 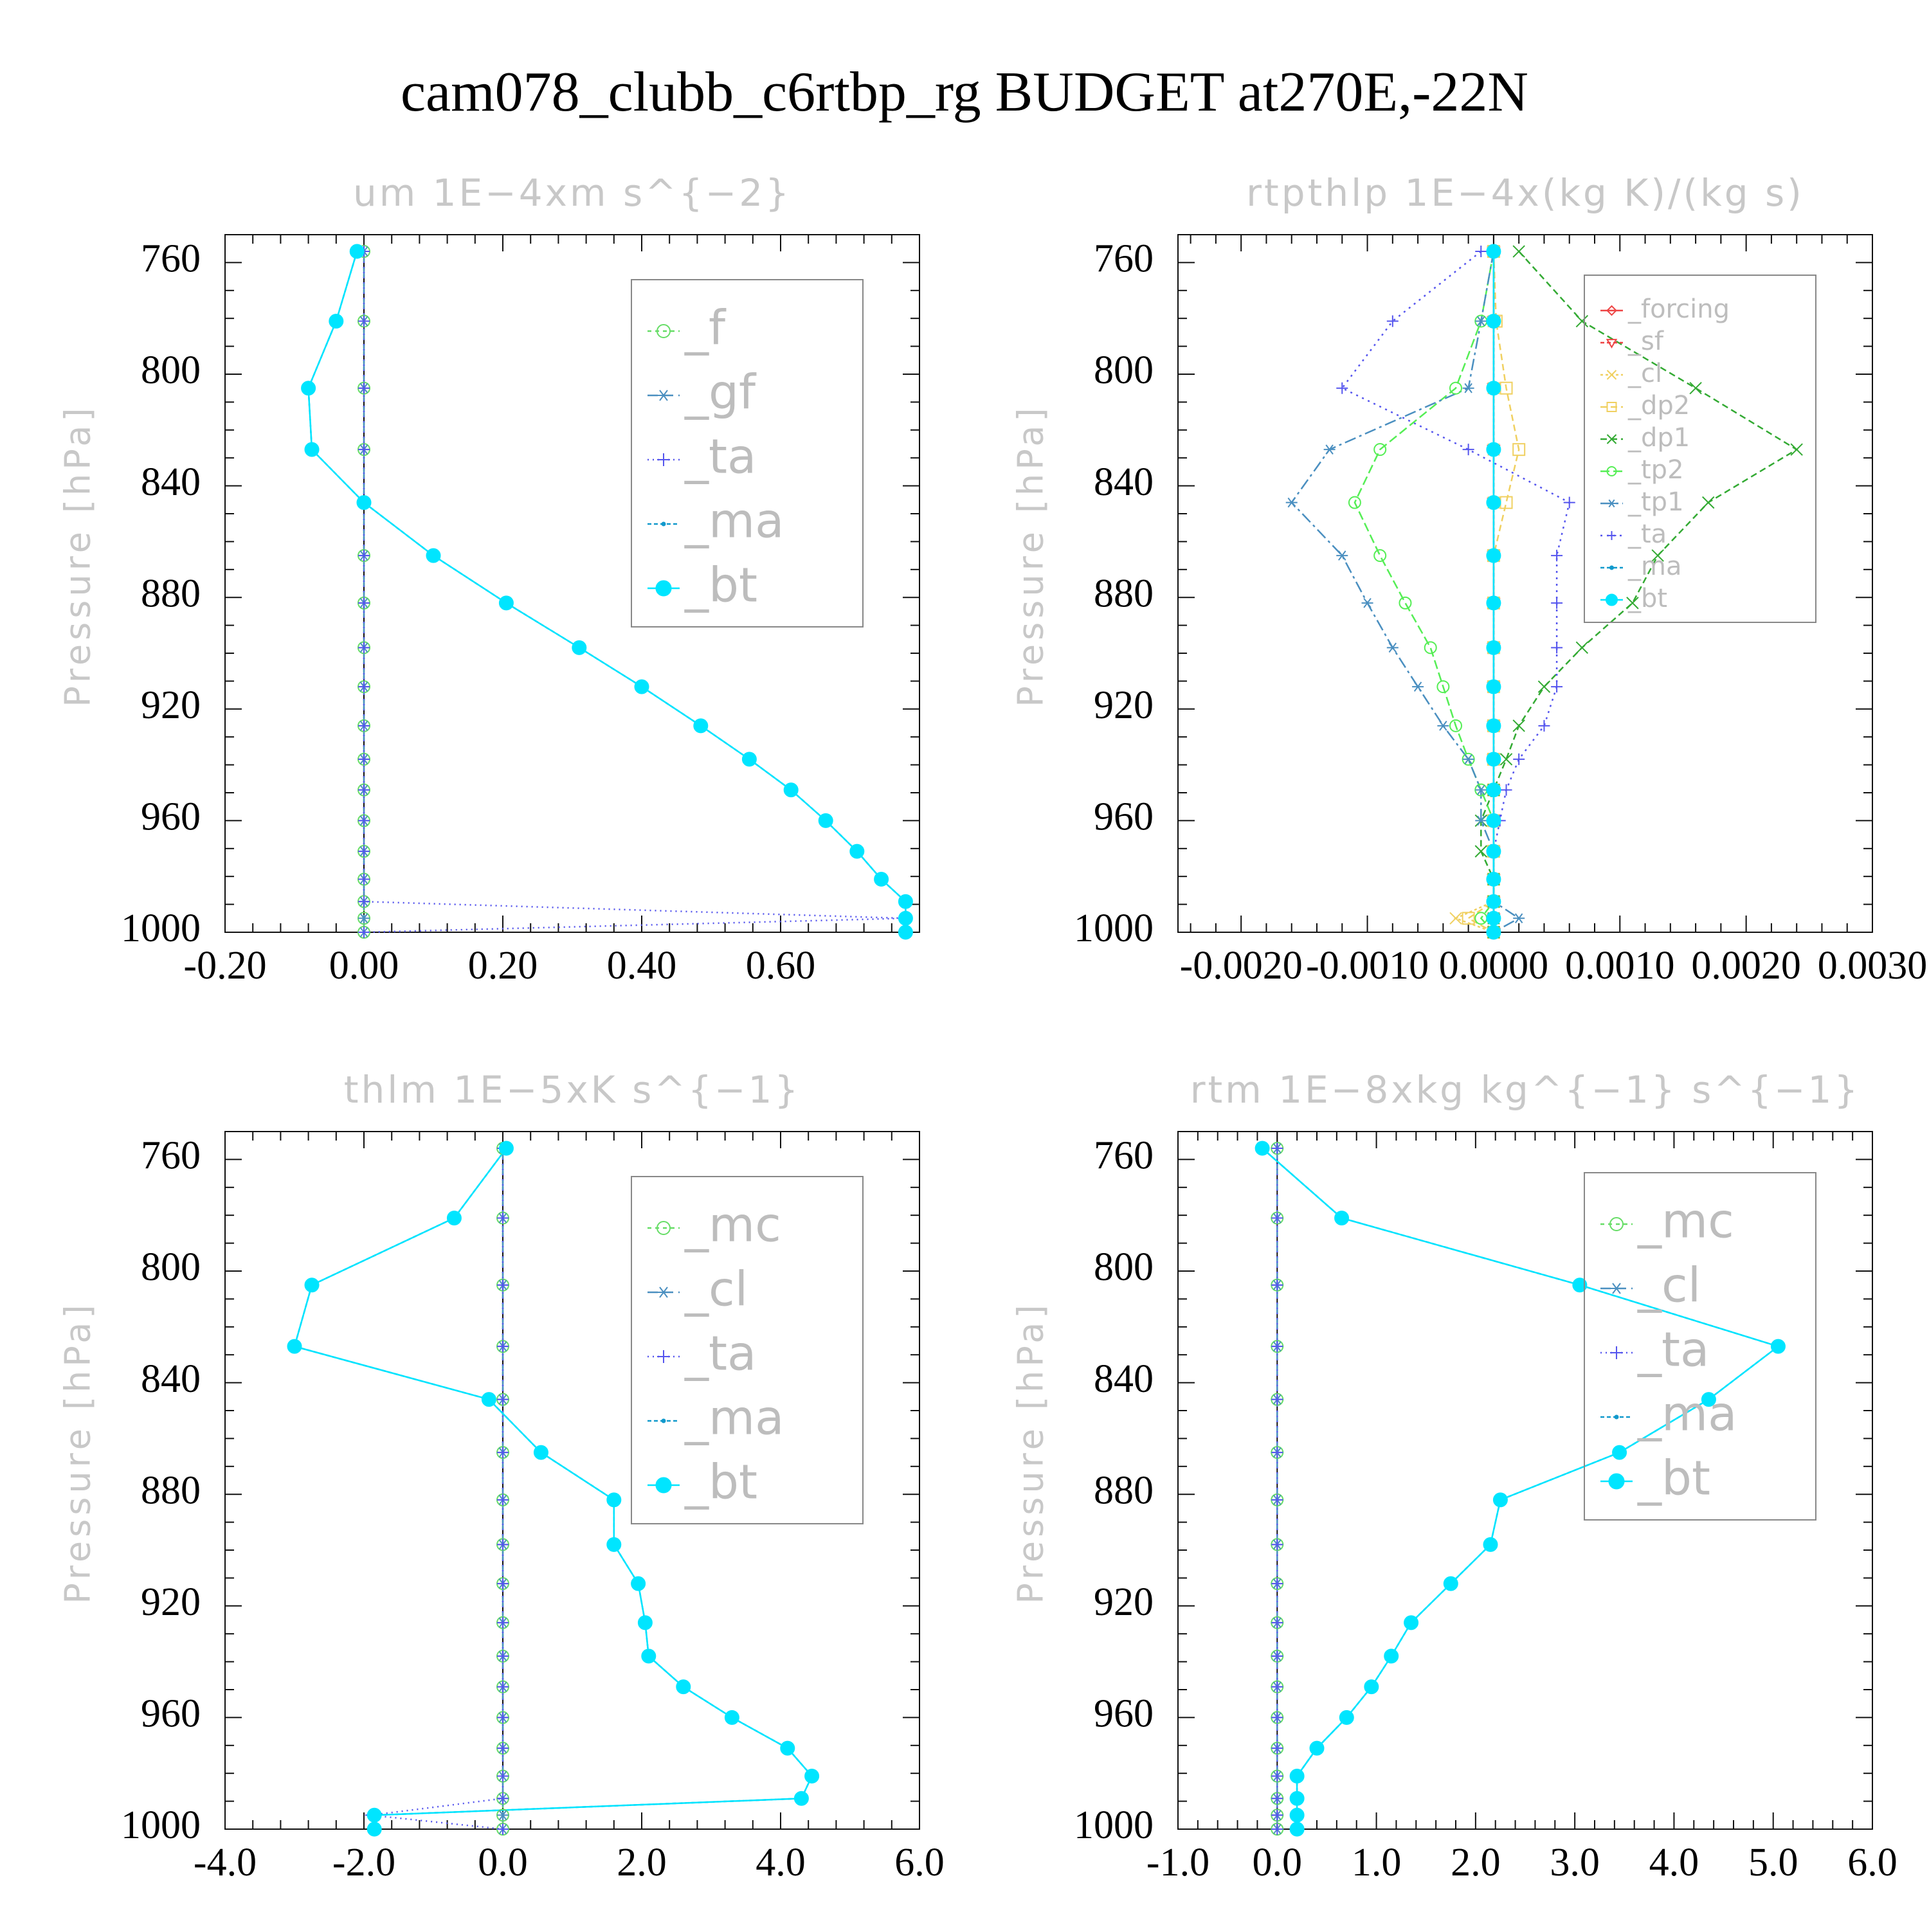 I want to click on series-point-dp2, so click(x=1468, y=918).